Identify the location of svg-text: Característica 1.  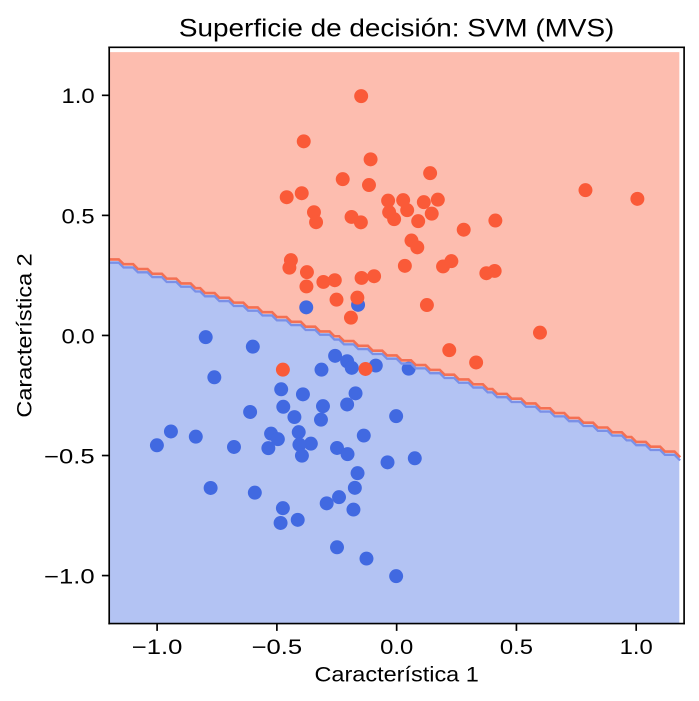
(396, 675).